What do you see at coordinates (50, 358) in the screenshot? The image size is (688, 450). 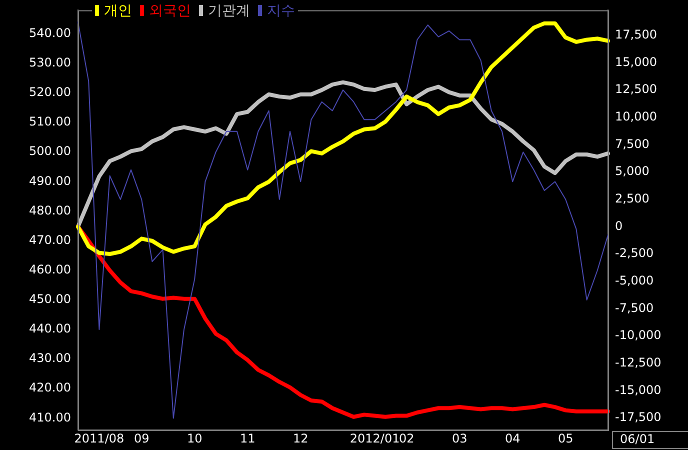 I see `y-tick-label: 430.00` at bounding box center [50, 358].